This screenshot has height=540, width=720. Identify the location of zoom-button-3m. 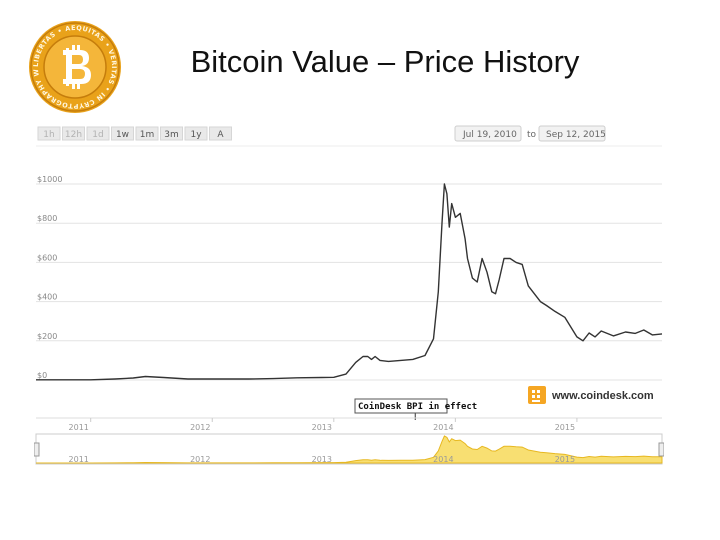
(171, 133).